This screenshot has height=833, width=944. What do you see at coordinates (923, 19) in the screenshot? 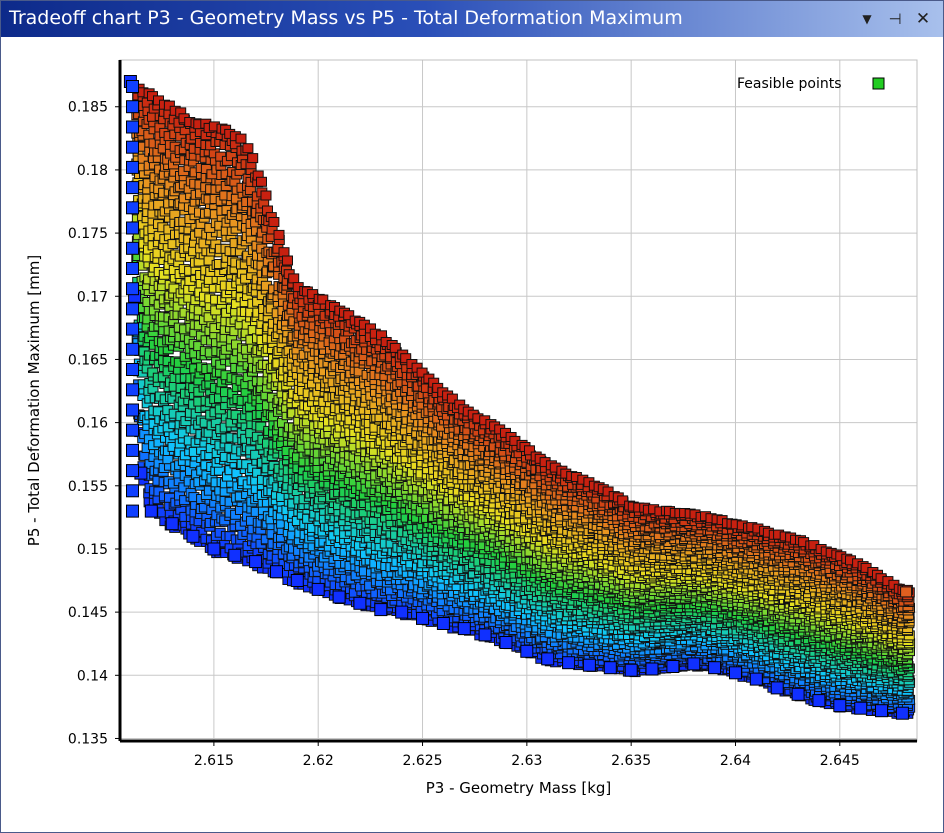
I see `close-icon: ✕` at bounding box center [923, 19].